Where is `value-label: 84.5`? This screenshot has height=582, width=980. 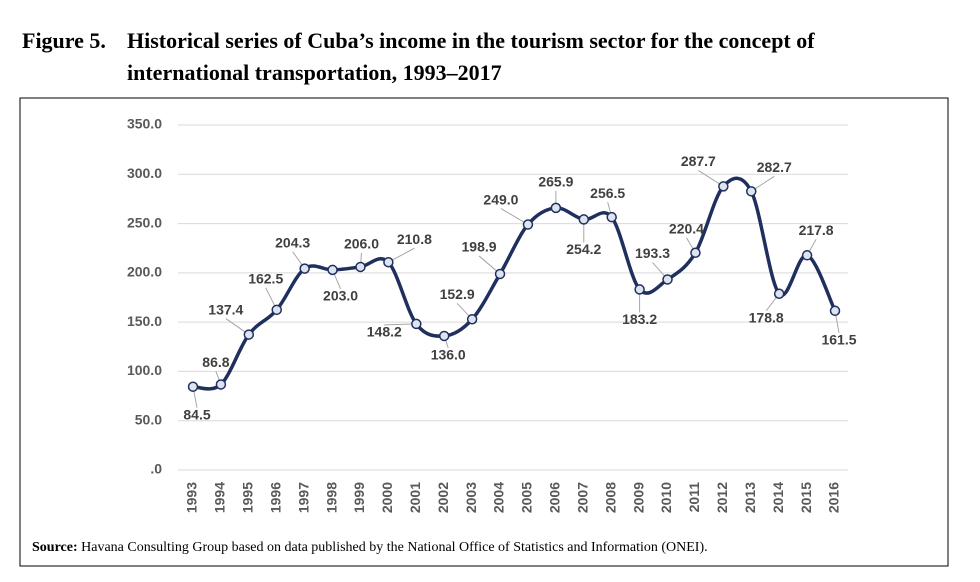
value-label: 84.5 is located at coordinates (196, 414).